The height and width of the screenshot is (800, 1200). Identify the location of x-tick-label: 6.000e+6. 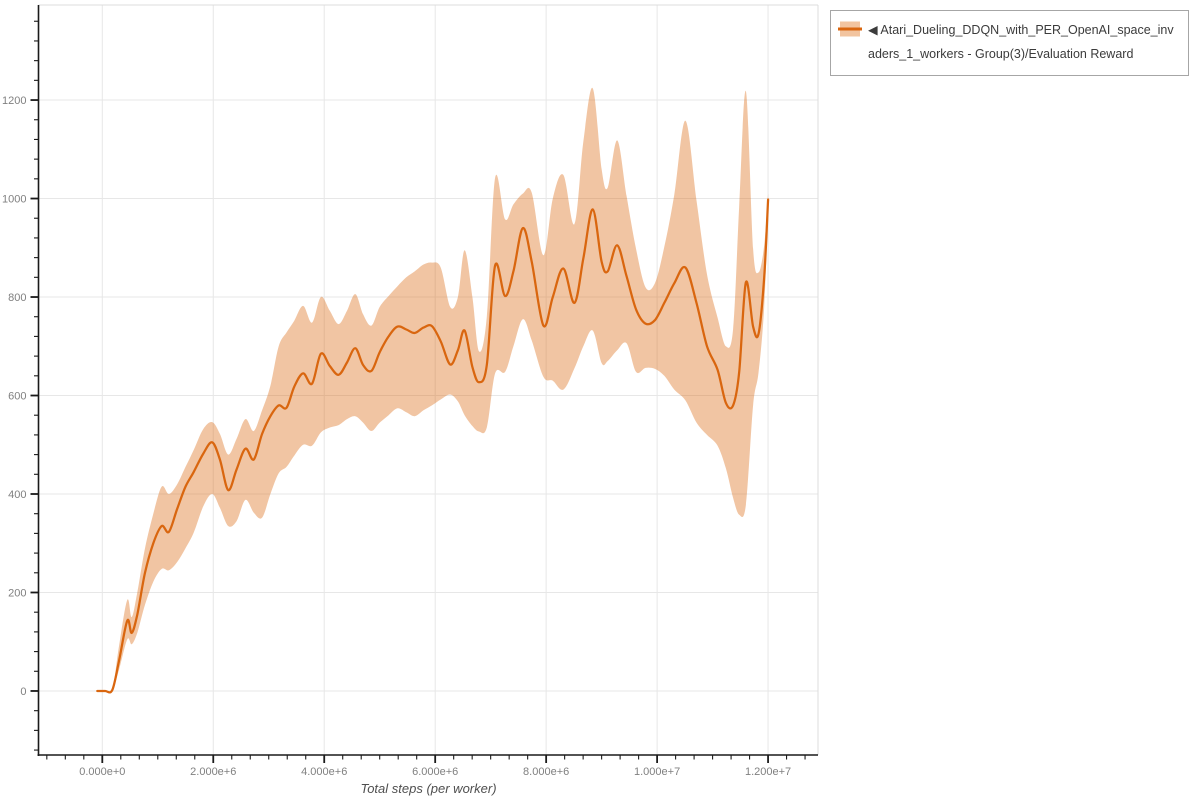
(435, 772).